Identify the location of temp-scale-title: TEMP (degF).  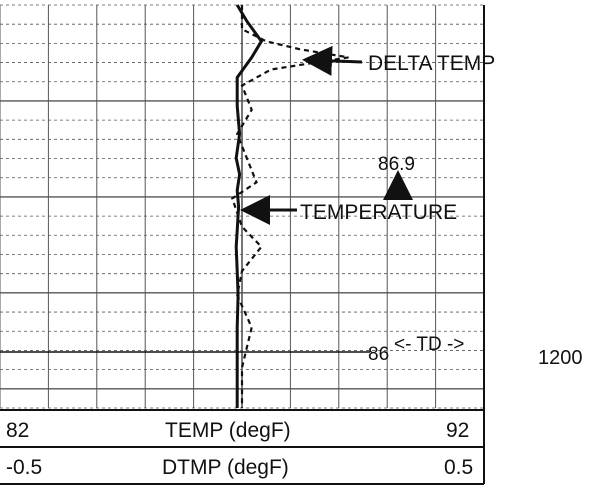
(228, 430).